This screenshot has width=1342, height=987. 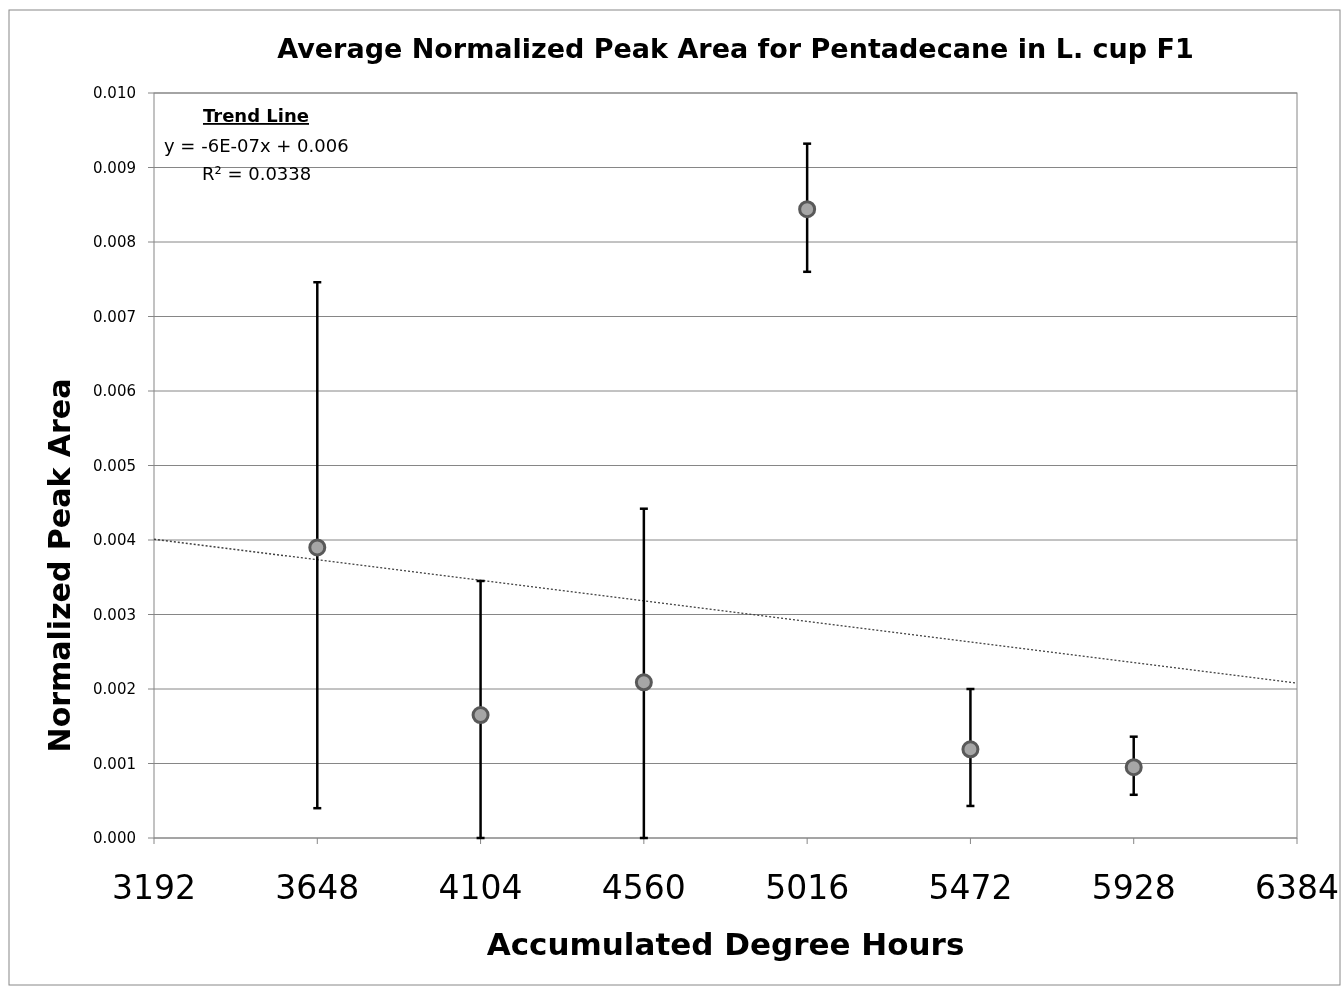 What do you see at coordinates (114, 763) in the screenshot?
I see `y-tick-label: 0.001` at bounding box center [114, 763].